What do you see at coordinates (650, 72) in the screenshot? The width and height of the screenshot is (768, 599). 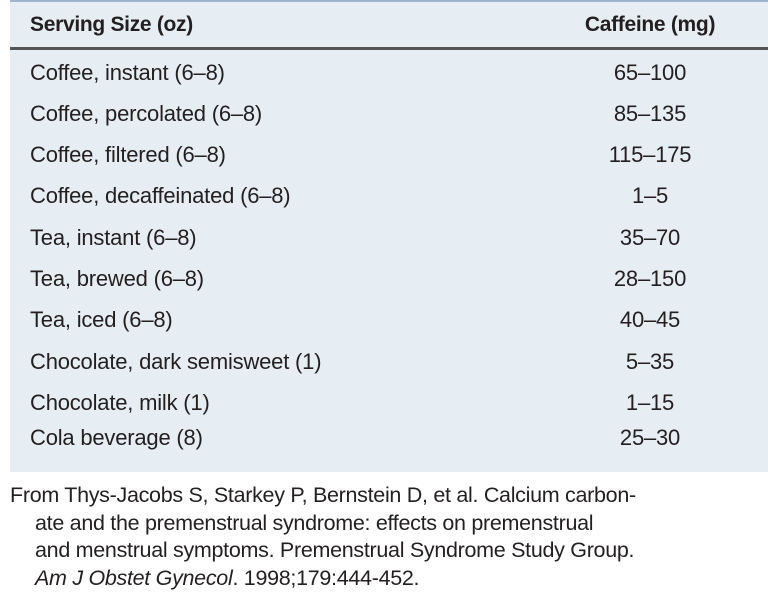 I see `caffeine-value: 65–100` at bounding box center [650, 72].